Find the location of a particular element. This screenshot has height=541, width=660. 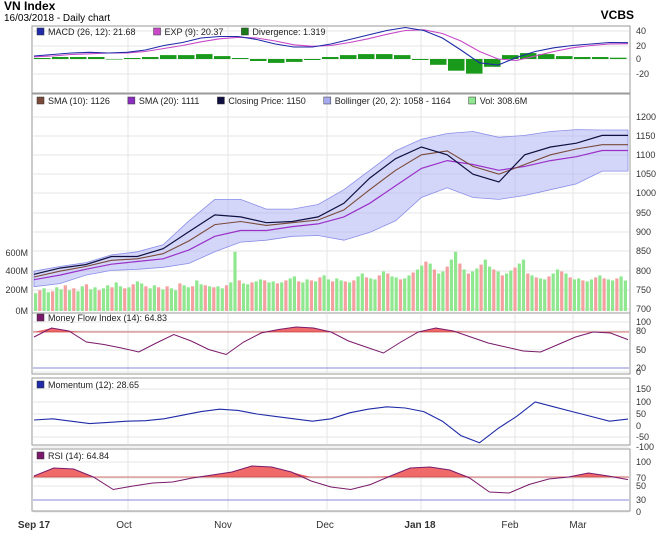

tick-label-rsi-0: 100 is located at coordinates (643, 462).